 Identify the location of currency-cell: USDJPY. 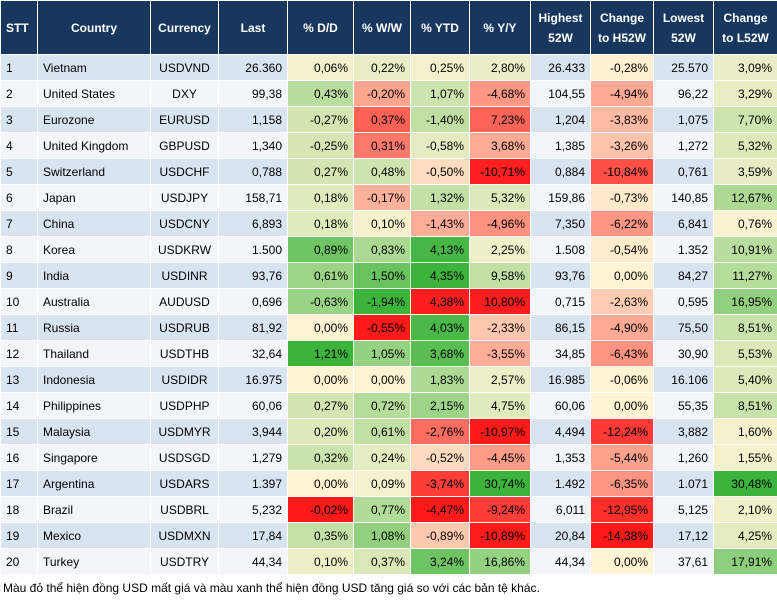
(185, 198).